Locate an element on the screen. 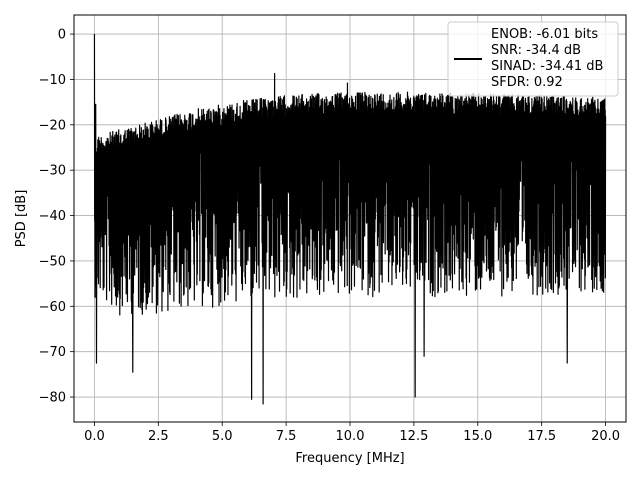 Image resolution: width=640 pixels, height=480 pixels. x-tick-label: 10.0 is located at coordinates (350, 436).